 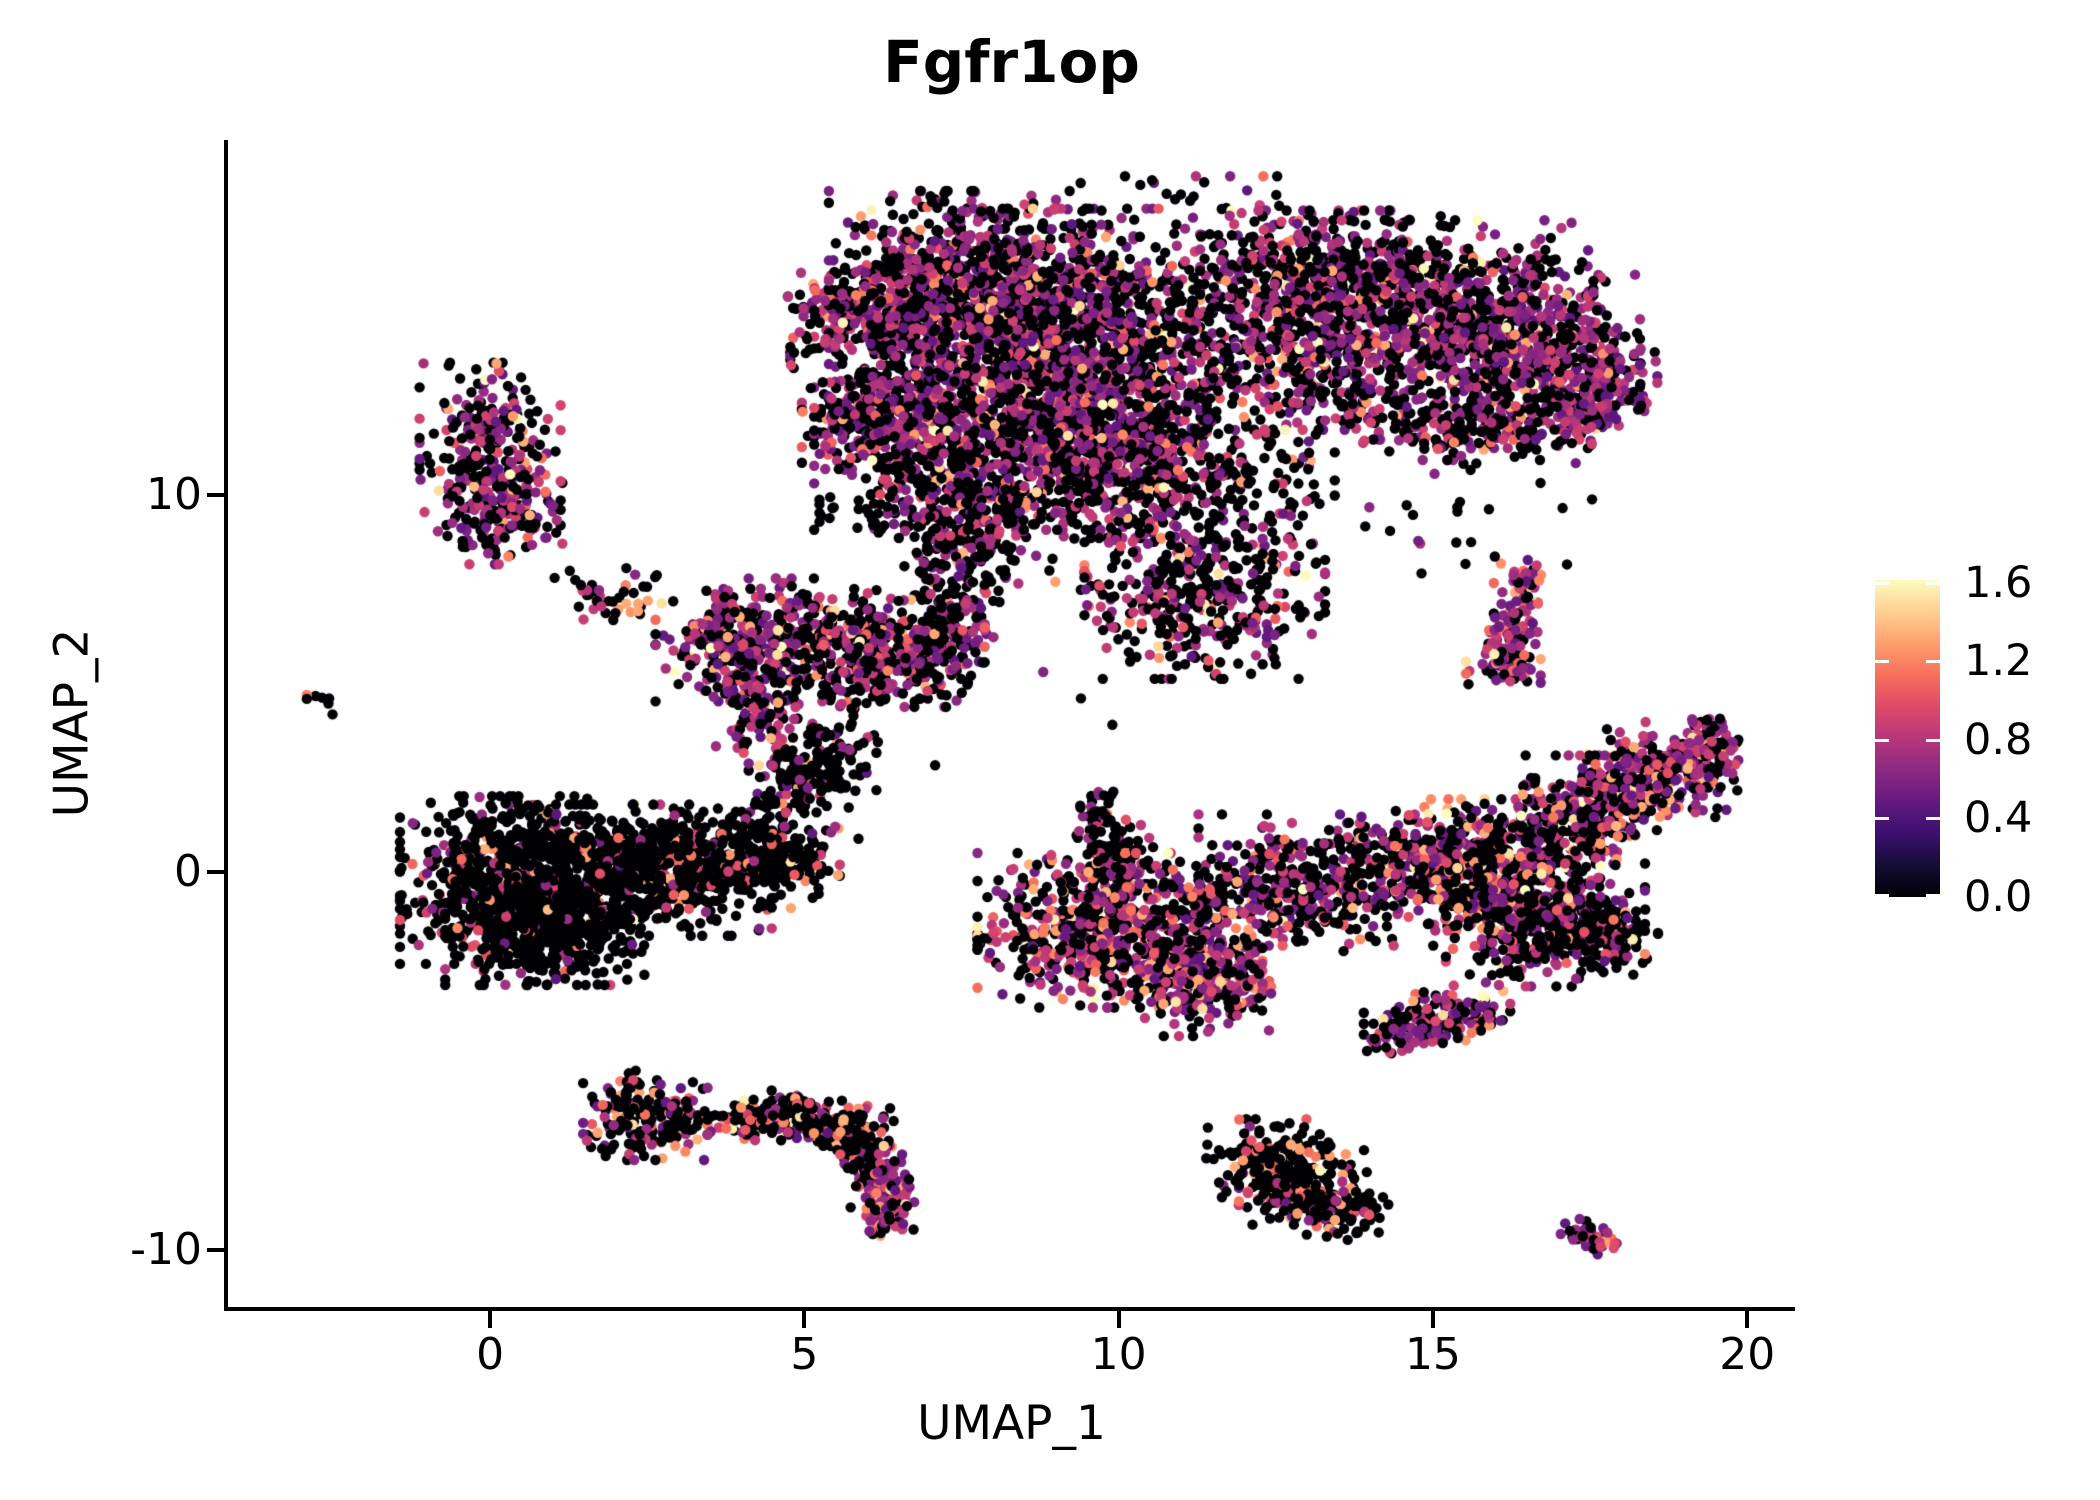 I want to click on x-tick-label: 20, so click(x=1747, y=1354).